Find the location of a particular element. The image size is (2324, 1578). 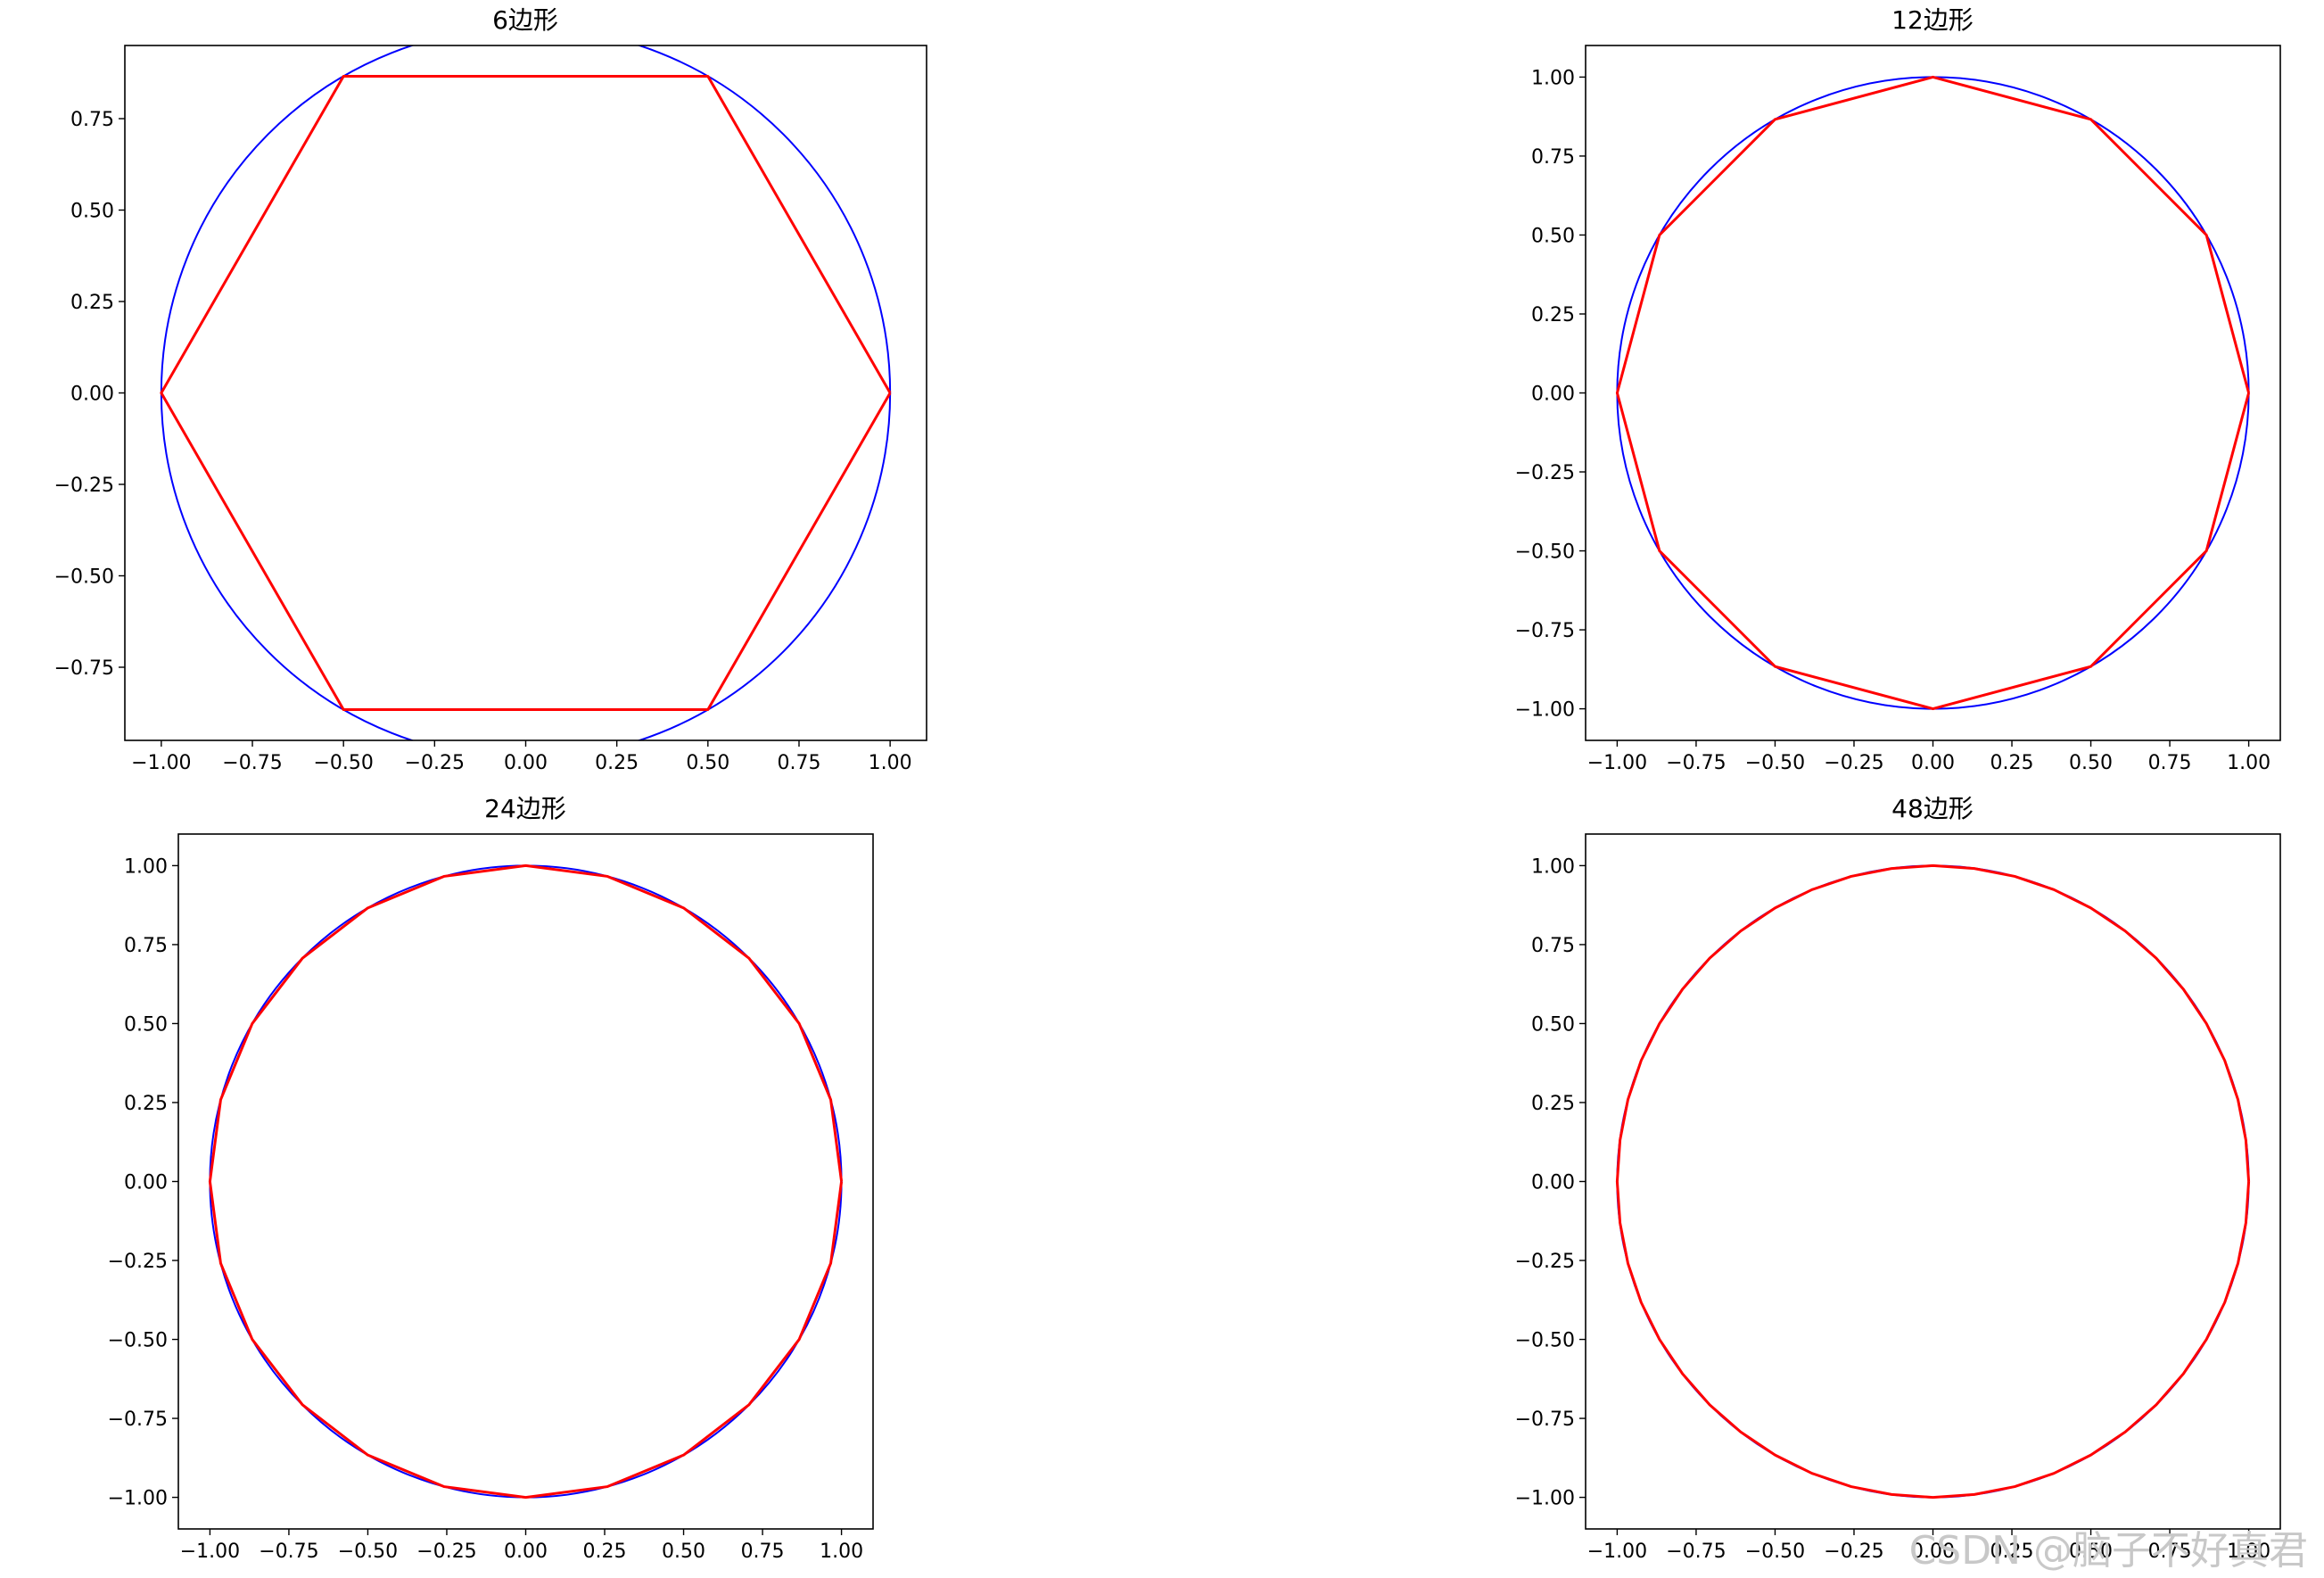

subplot-title: 12边形 is located at coordinates (1932, 20).